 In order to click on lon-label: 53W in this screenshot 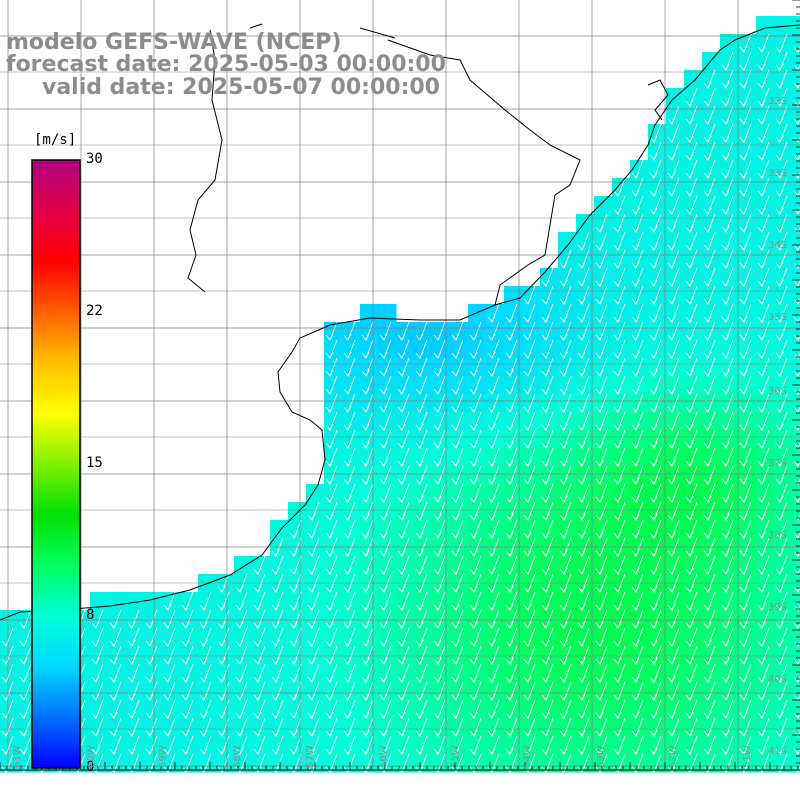, I will do `click(601, 756)`.